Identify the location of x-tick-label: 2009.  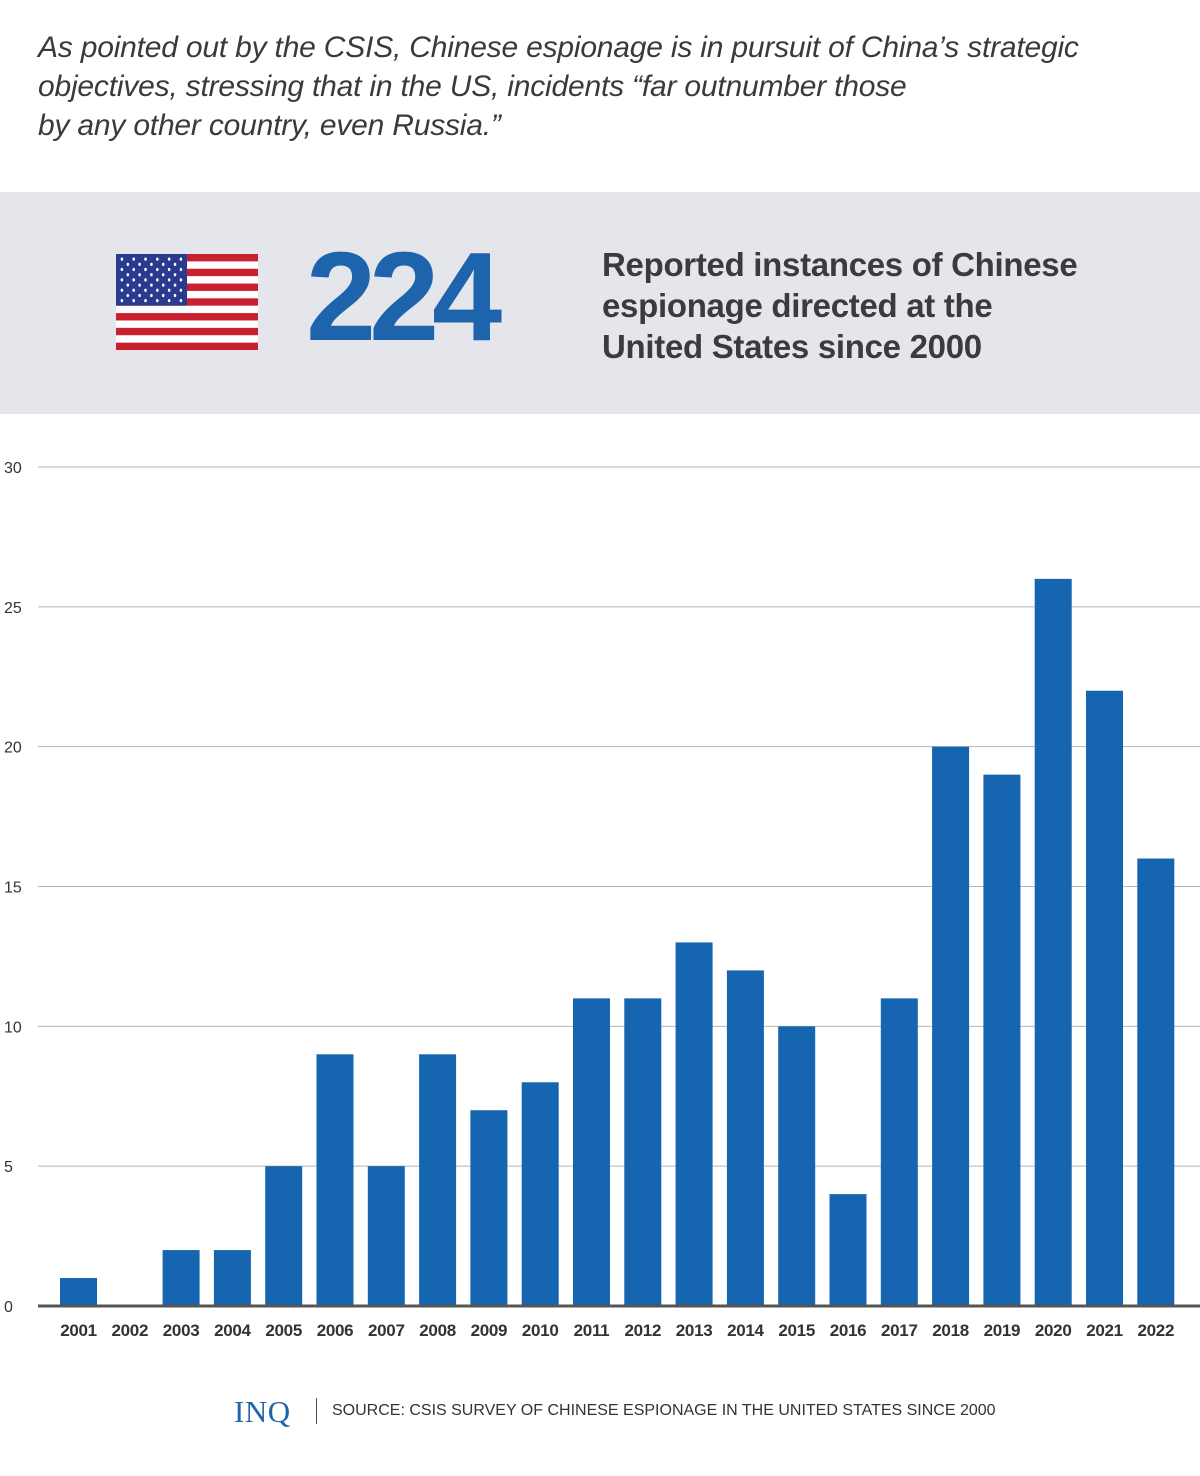
(489, 1330).